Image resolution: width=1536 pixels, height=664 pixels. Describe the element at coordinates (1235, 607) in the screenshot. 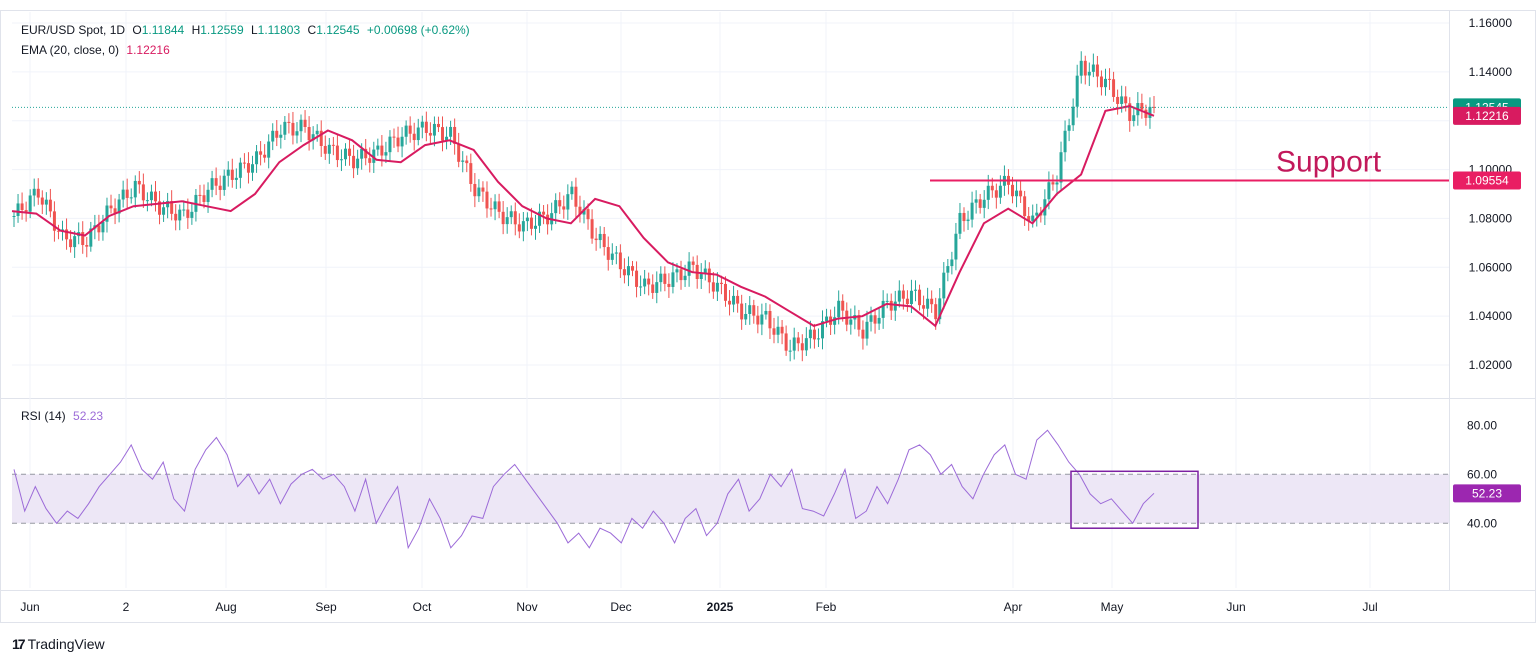

I see `time-tick-label: Jun` at that location.